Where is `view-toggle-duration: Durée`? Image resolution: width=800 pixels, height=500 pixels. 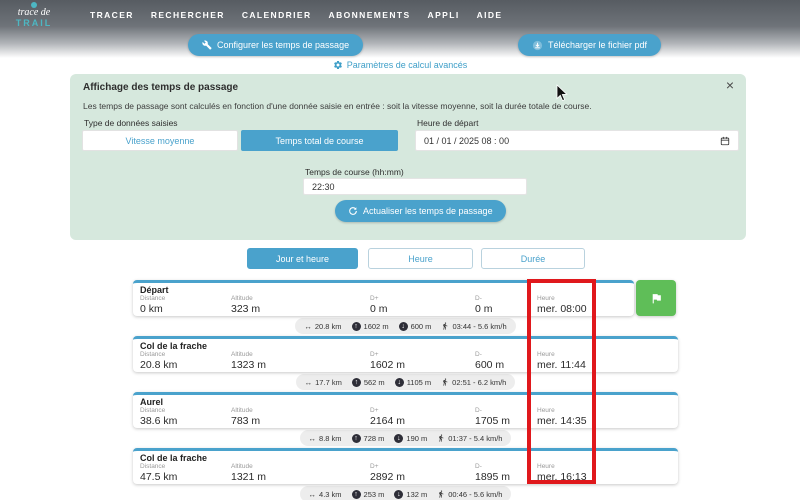 view-toggle-duration: Durée is located at coordinates (533, 258).